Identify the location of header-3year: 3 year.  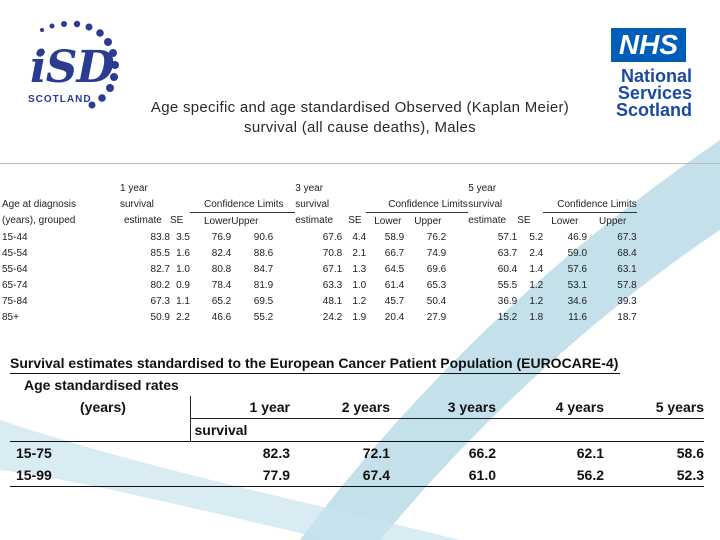
(309, 188).